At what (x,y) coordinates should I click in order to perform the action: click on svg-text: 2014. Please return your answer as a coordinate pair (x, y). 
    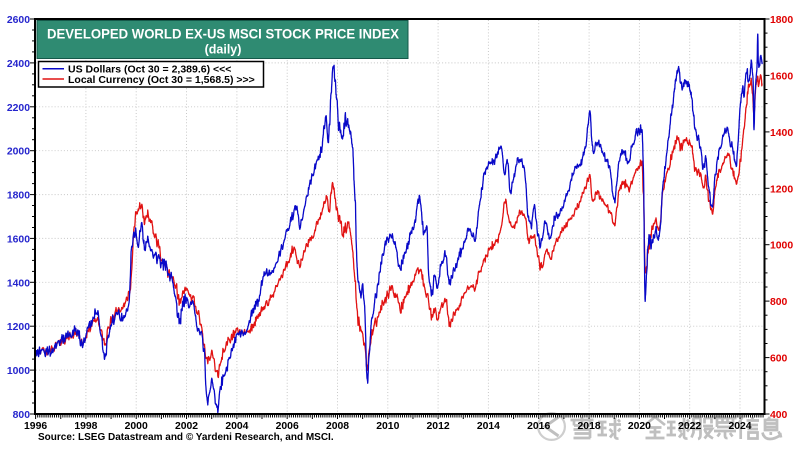
    Looking at the image, I should click on (488, 426).